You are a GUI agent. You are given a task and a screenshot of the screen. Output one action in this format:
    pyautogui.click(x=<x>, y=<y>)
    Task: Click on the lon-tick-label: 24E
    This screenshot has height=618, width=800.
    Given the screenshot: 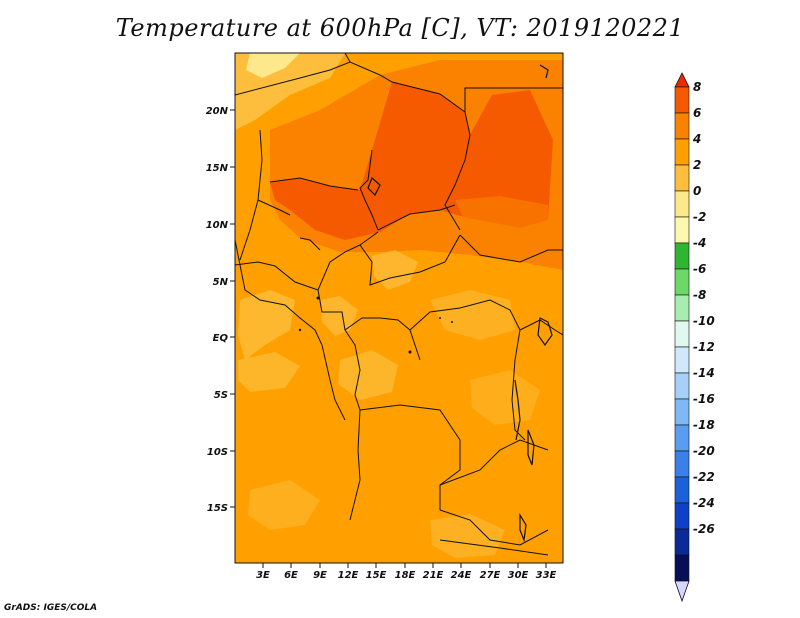 What is the action you would take?
    pyautogui.click(x=461, y=575)
    